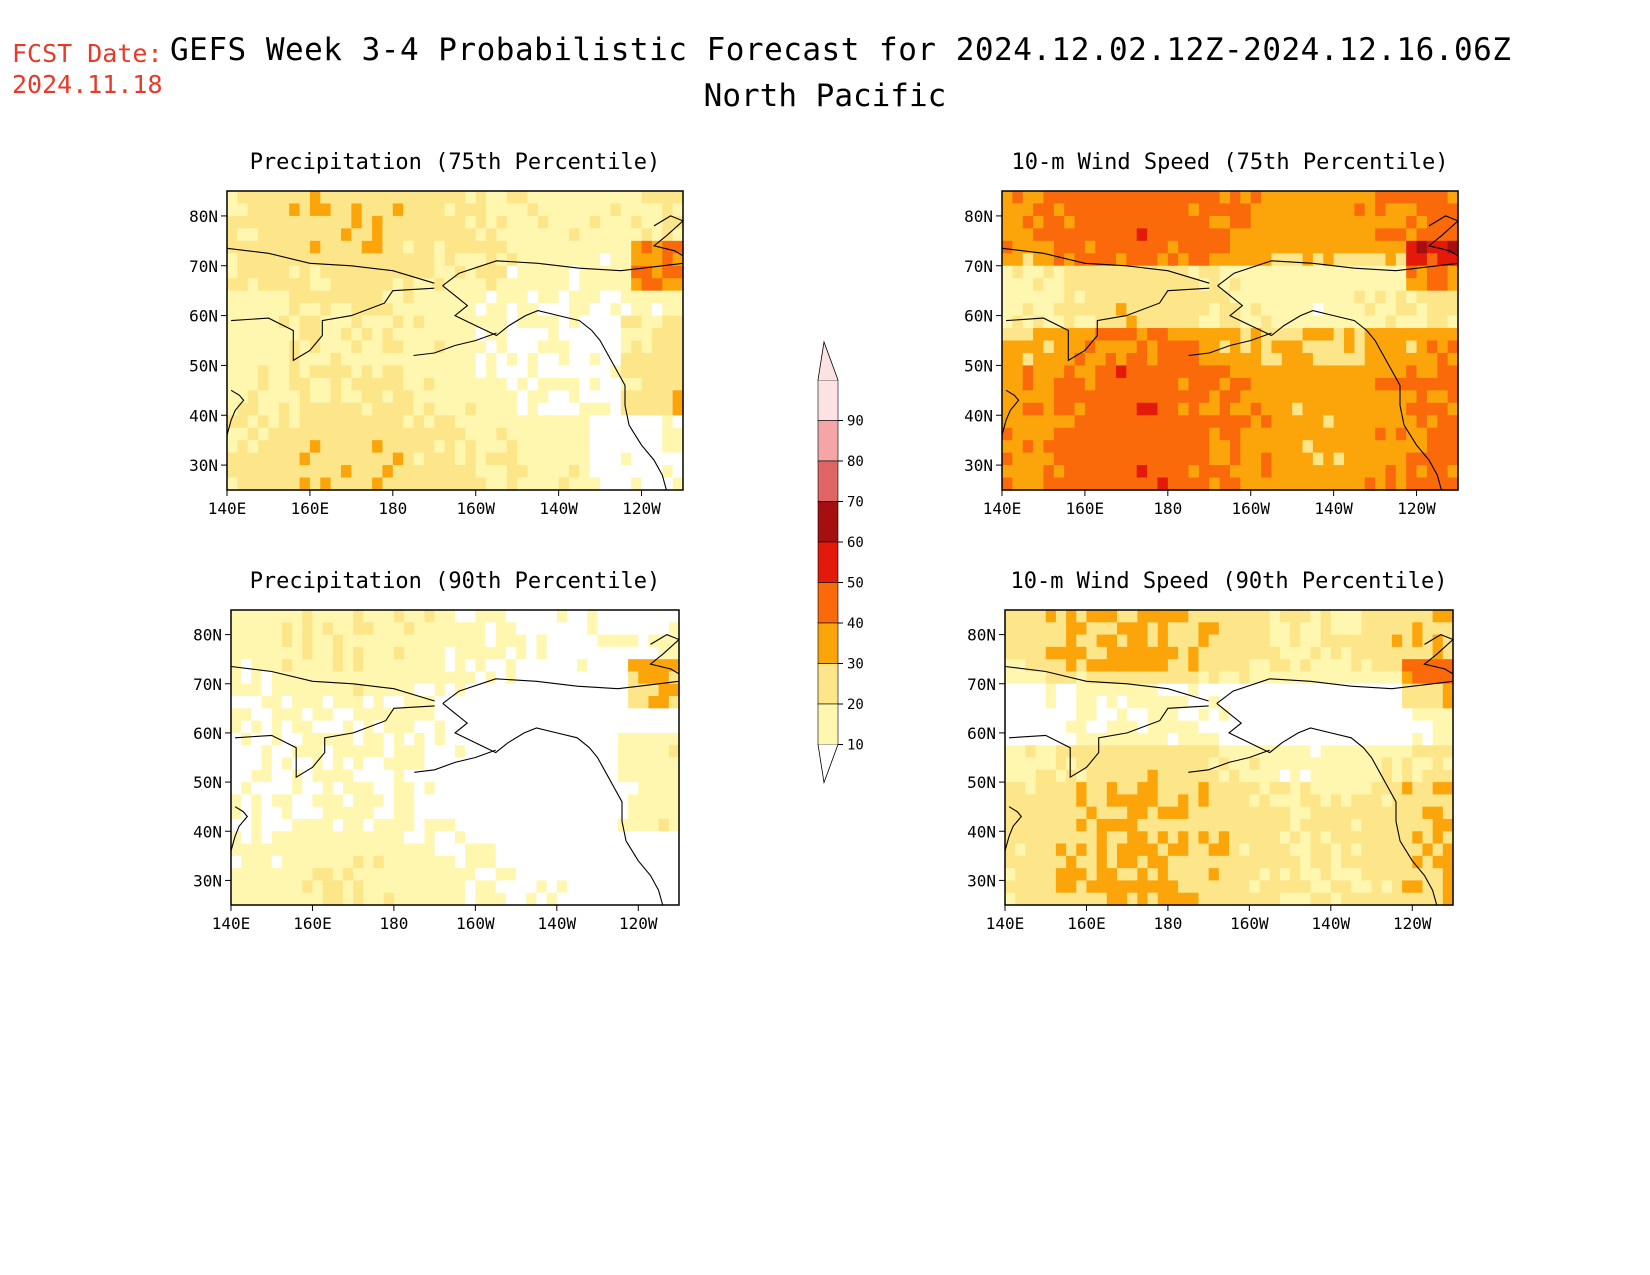  What do you see at coordinates (638, 923) in the screenshot?
I see `lon-tick-label: 120W` at bounding box center [638, 923].